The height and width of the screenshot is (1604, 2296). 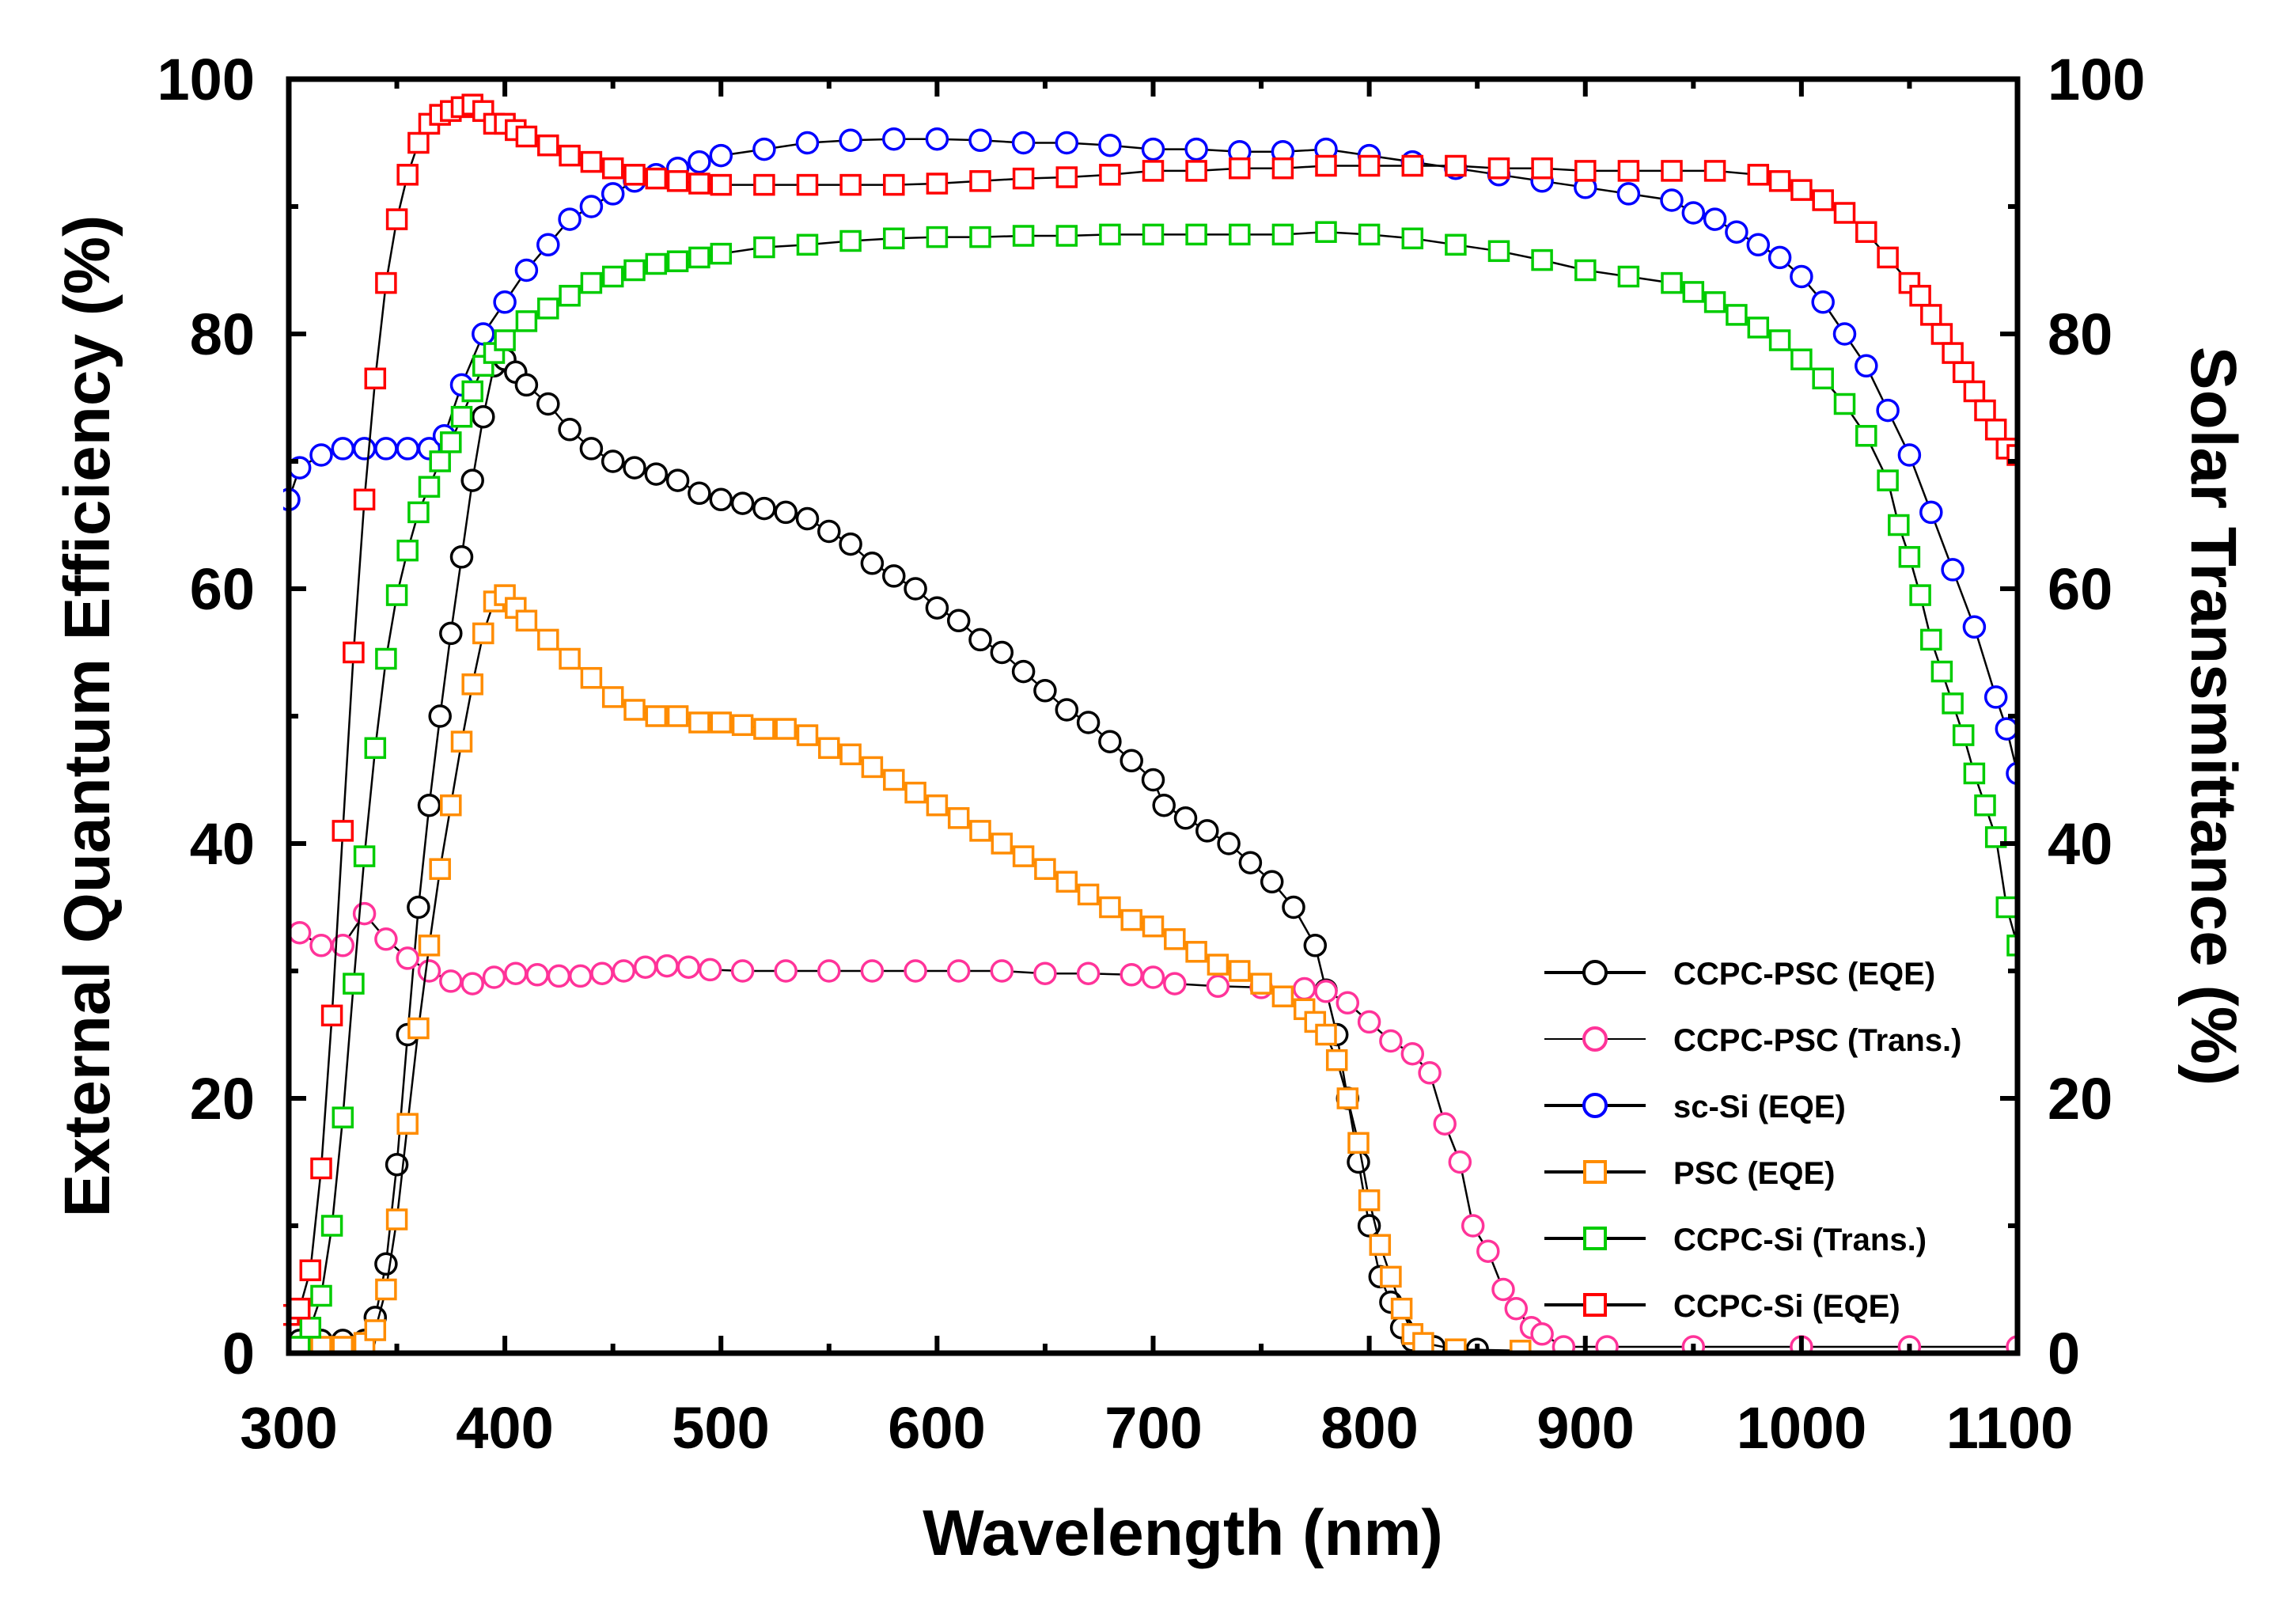 I want to click on x-tick-label: 1000, so click(x=1802, y=1428).